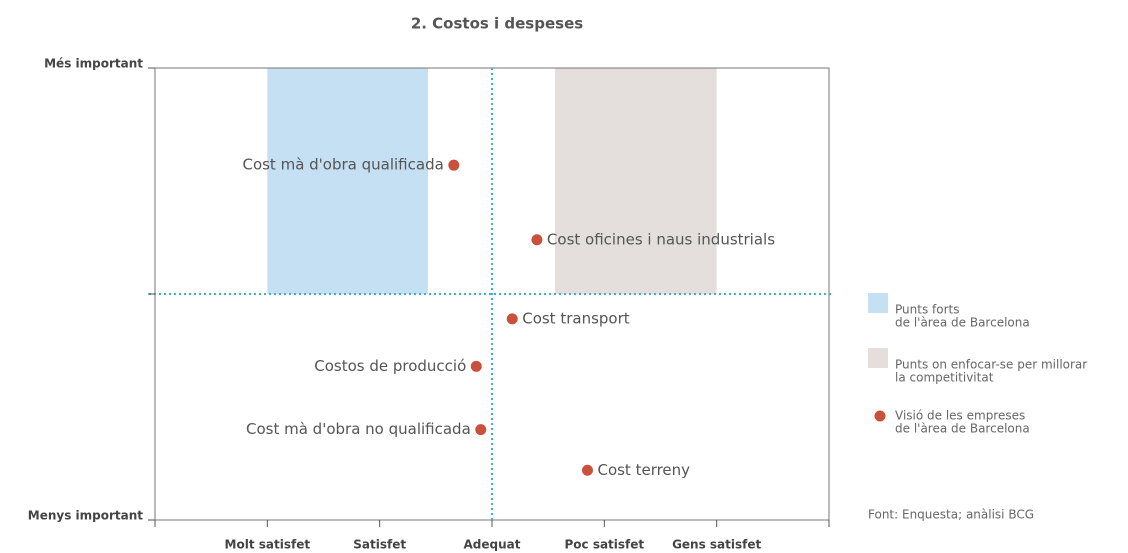 The width and height of the screenshot is (1128, 553). What do you see at coordinates (379, 545) in the screenshot?
I see `x-tick-label: Satisfet` at bounding box center [379, 545].